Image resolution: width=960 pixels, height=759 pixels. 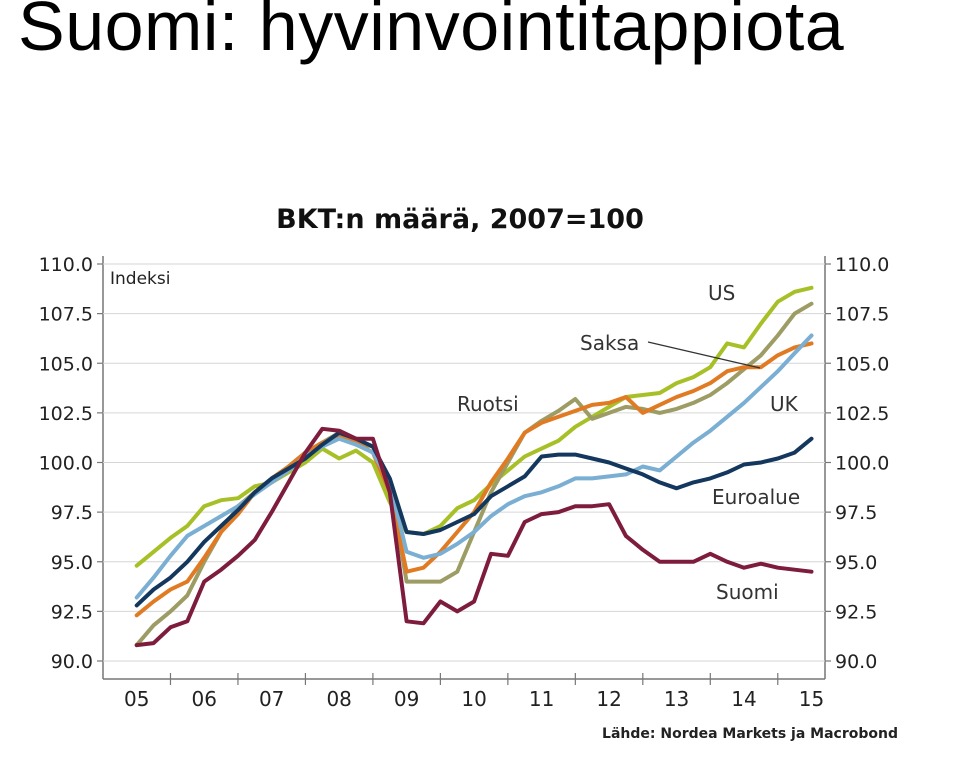 I want to click on x-tick-label: 09, so click(x=406, y=699).